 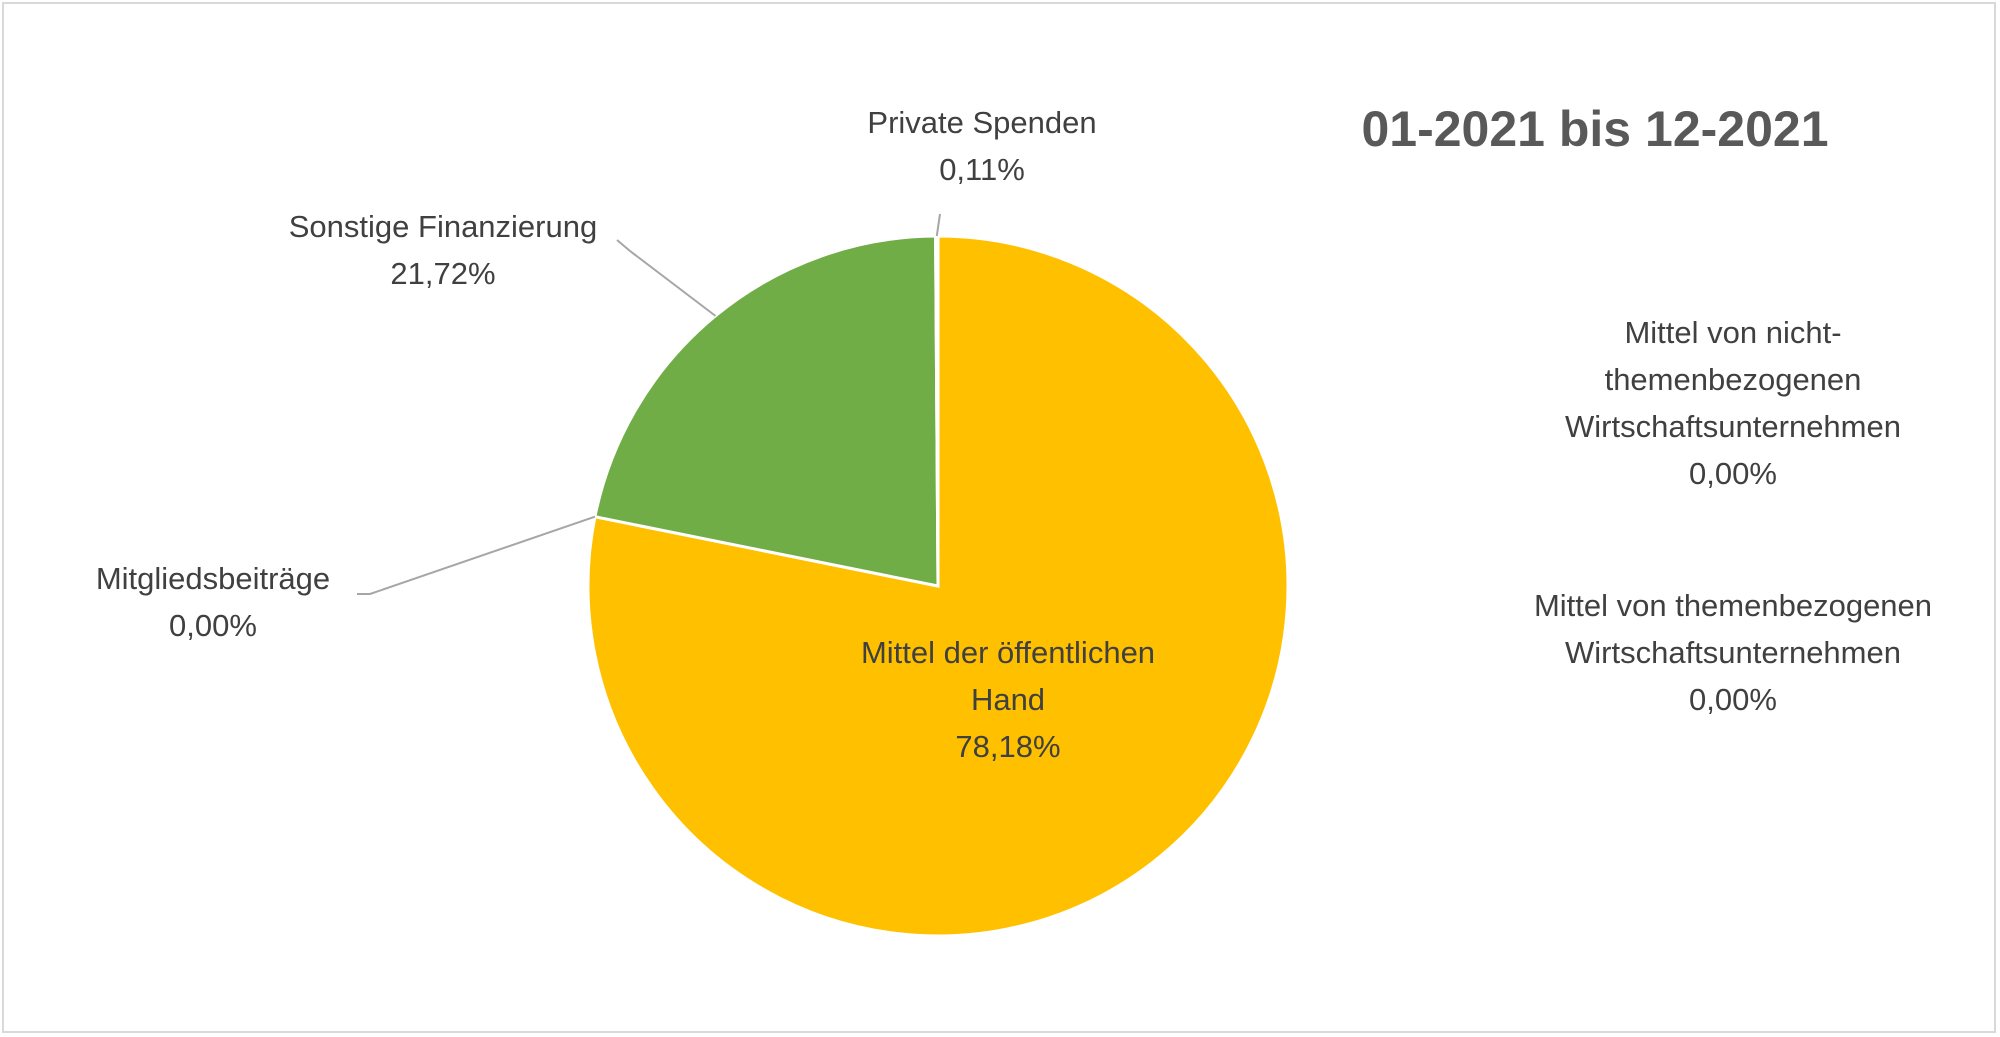 What do you see at coordinates (982, 169) in the screenshot?
I see `data-label-value-private-spenden: 0,11%` at bounding box center [982, 169].